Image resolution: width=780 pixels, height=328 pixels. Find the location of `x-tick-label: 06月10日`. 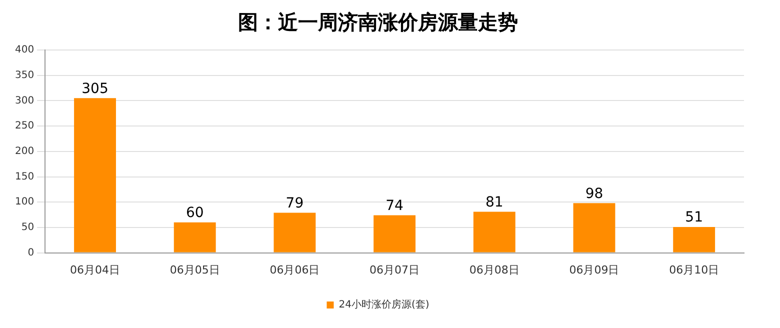

x-tick-label: 06月10日 is located at coordinates (694, 269).